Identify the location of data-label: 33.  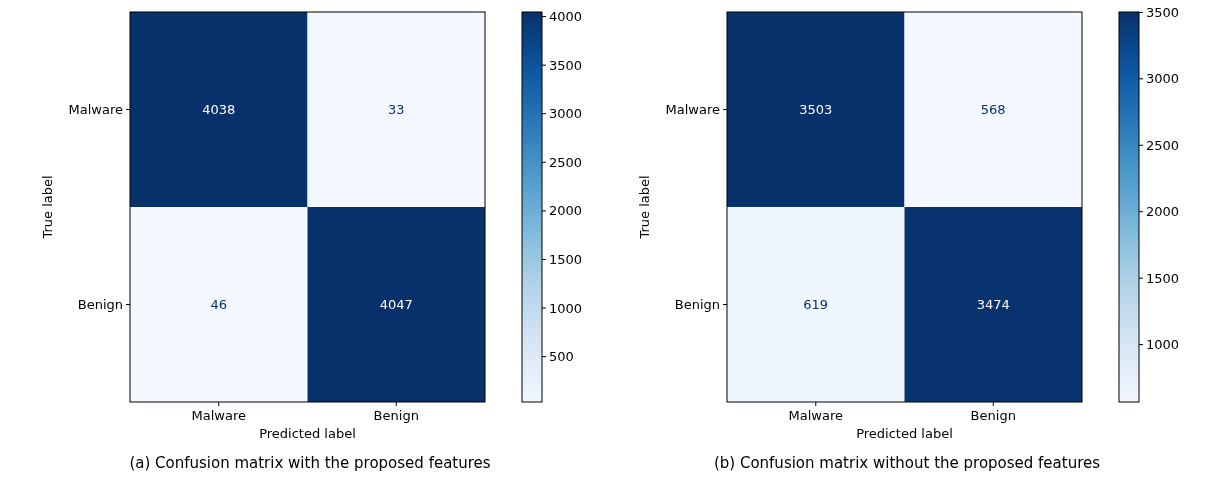
(396, 110).